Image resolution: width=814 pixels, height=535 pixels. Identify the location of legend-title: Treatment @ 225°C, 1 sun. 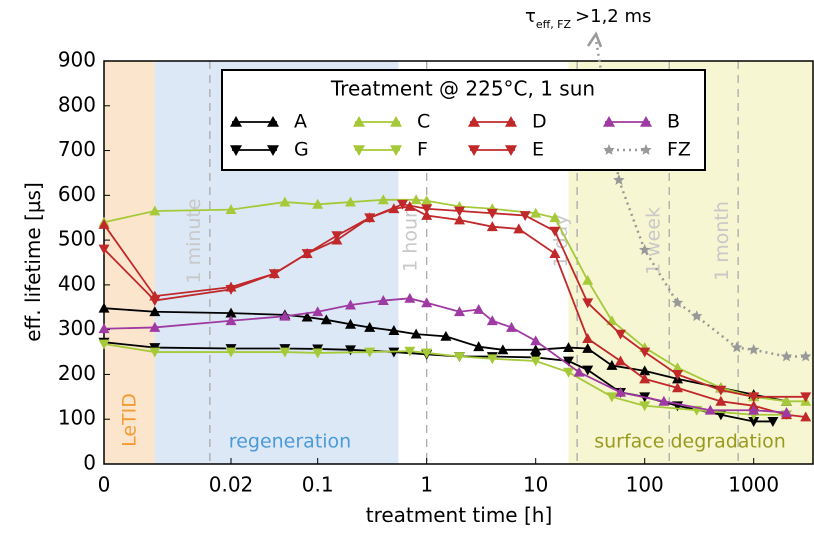
(462, 89).